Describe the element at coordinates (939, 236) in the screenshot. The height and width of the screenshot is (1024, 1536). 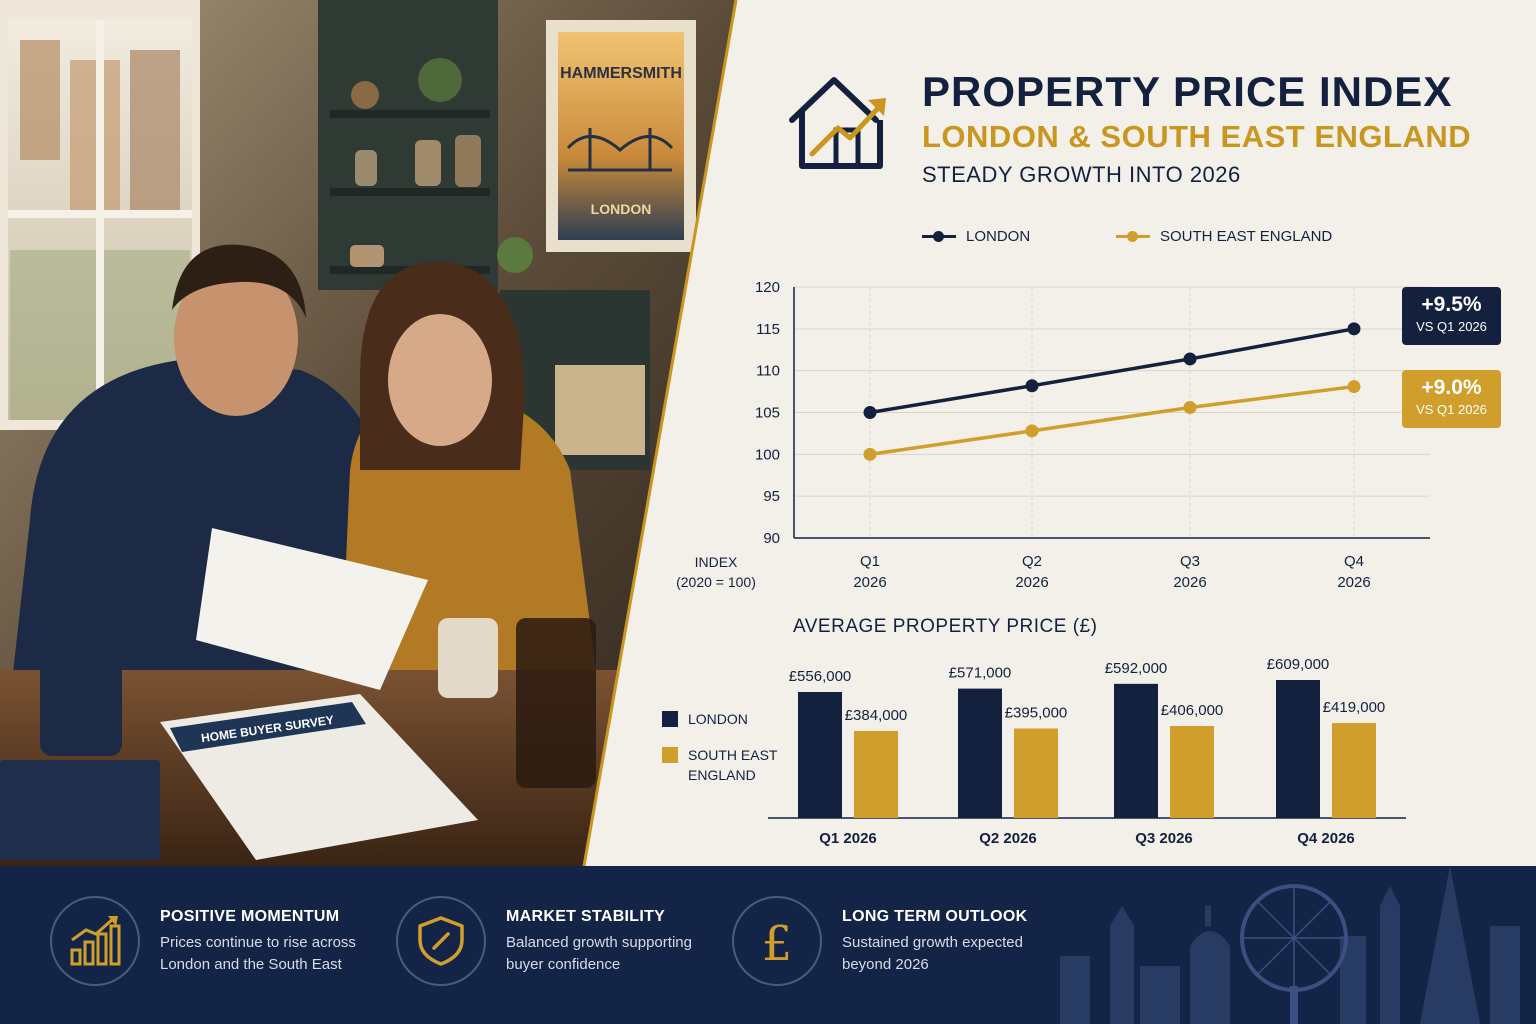
I see `legend-london-swatch` at that location.